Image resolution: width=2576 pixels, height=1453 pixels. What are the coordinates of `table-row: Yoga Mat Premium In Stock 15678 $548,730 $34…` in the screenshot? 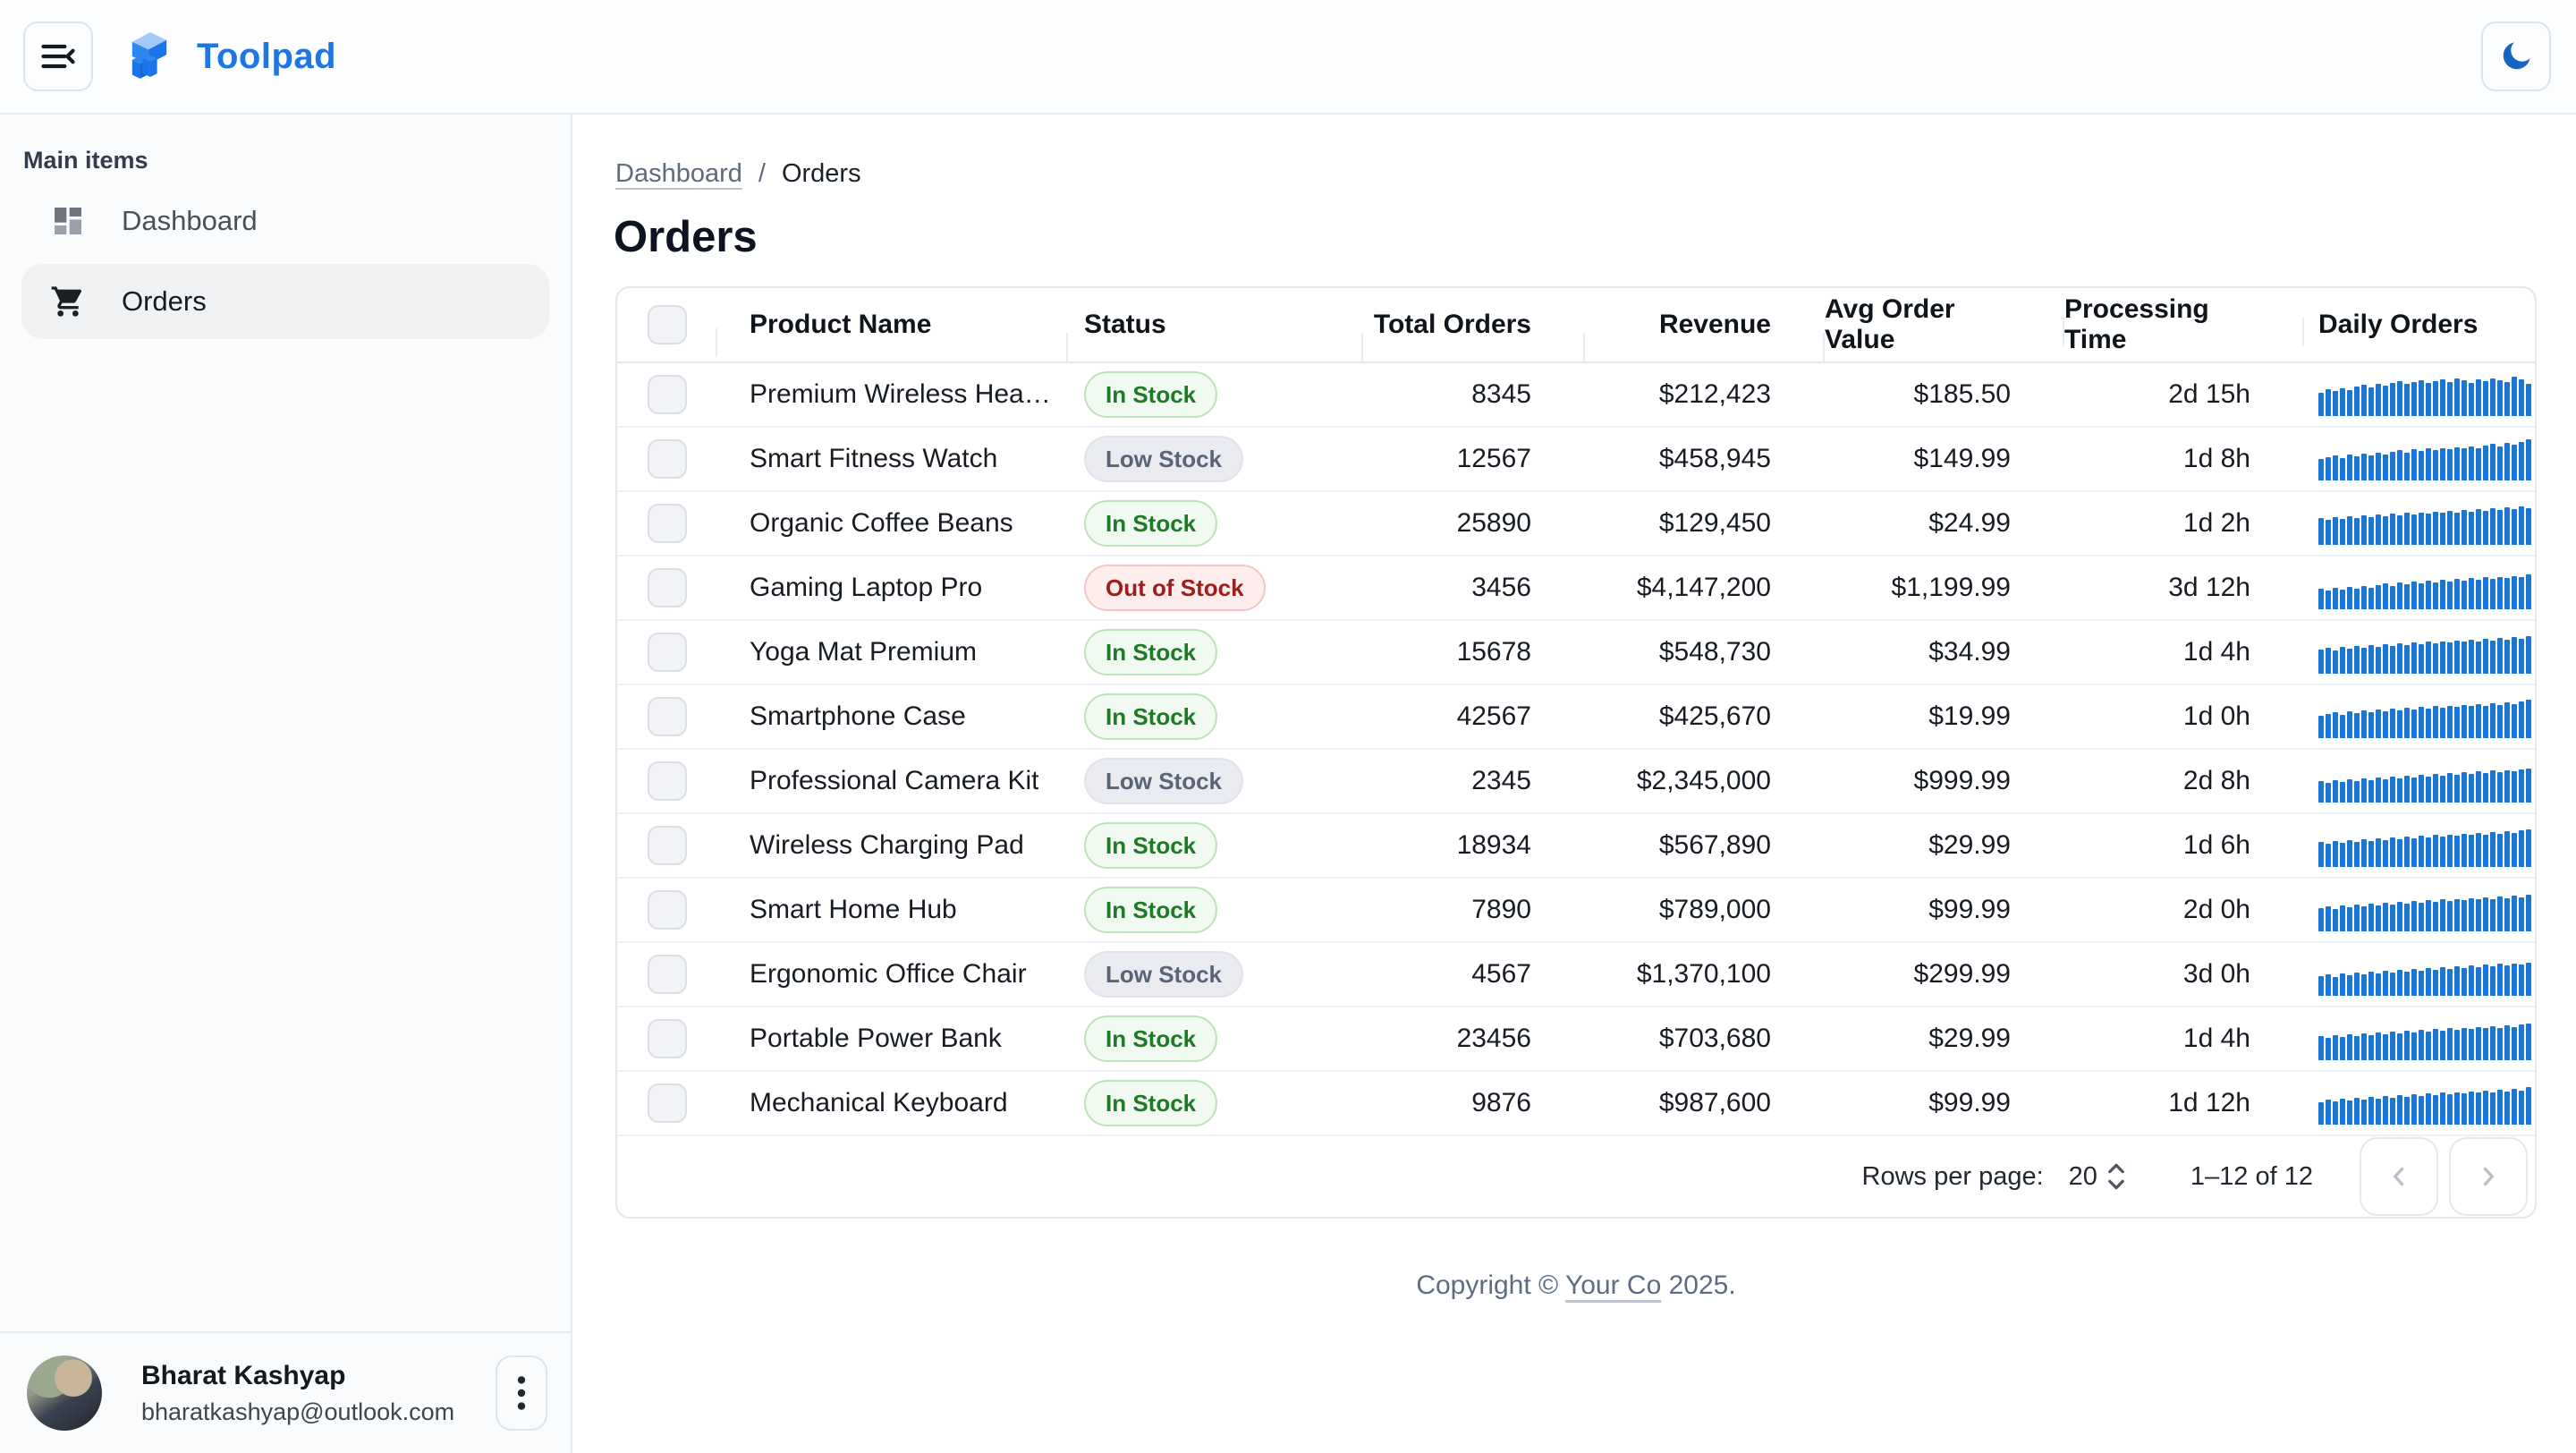 It's located at (1576, 653).